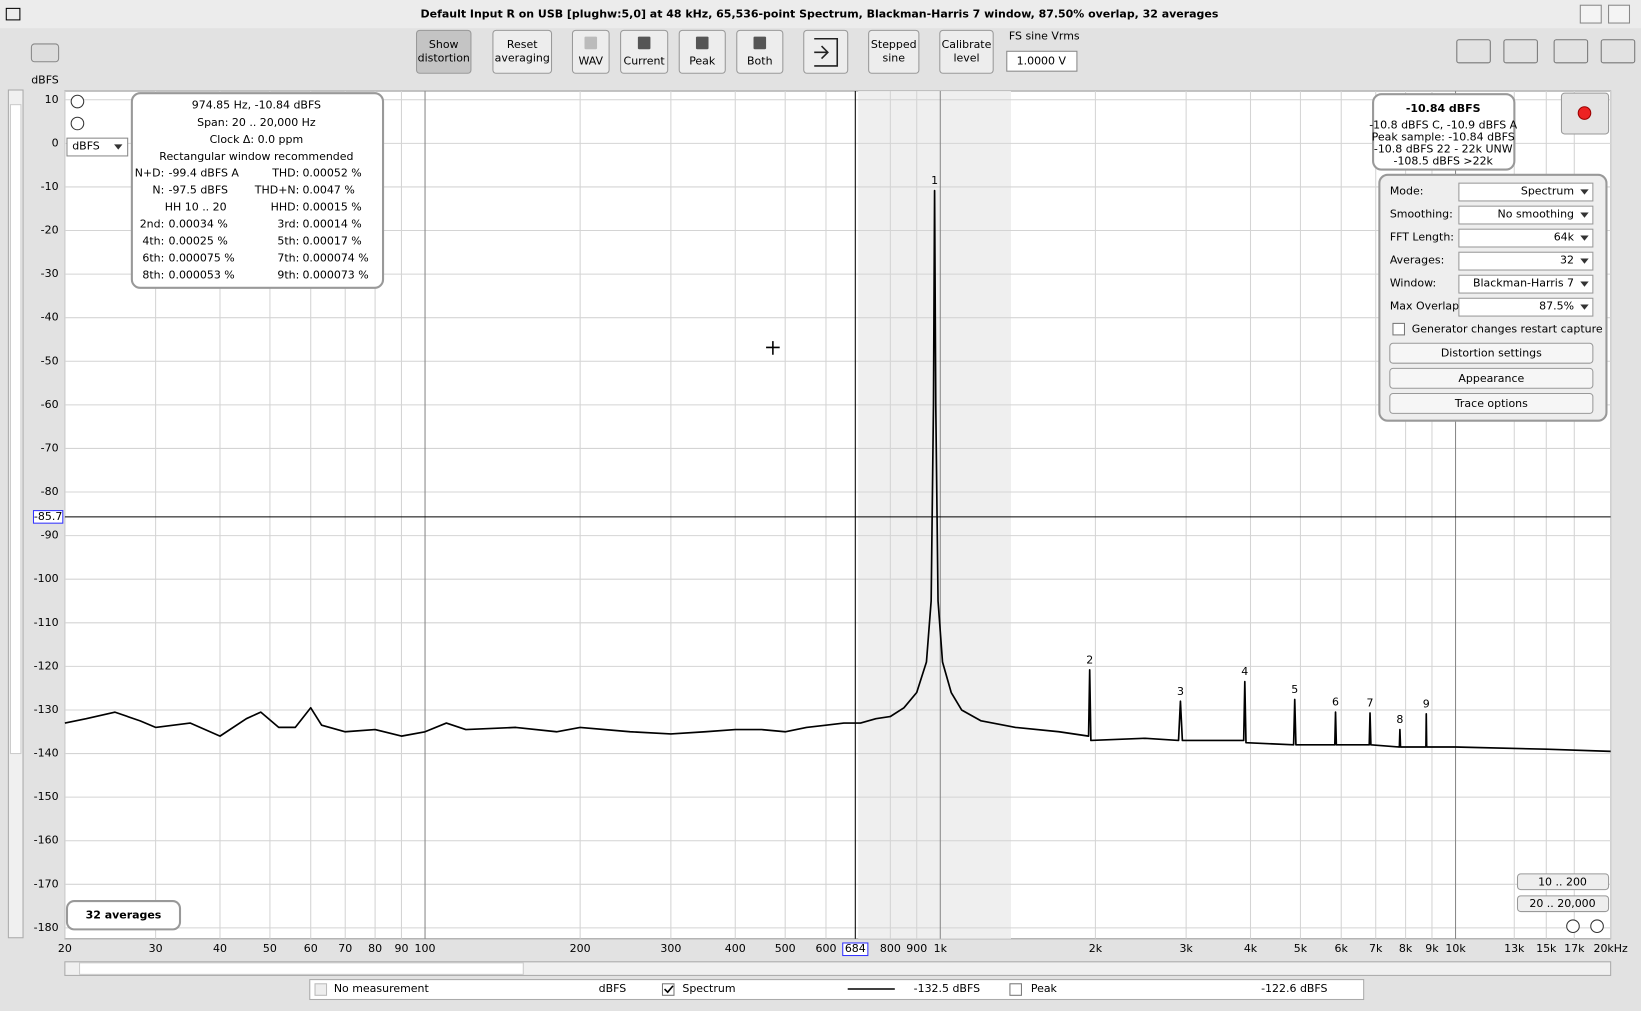  What do you see at coordinates (760, 61) in the screenshot?
I see `button-label: Both` at bounding box center [760, 61].